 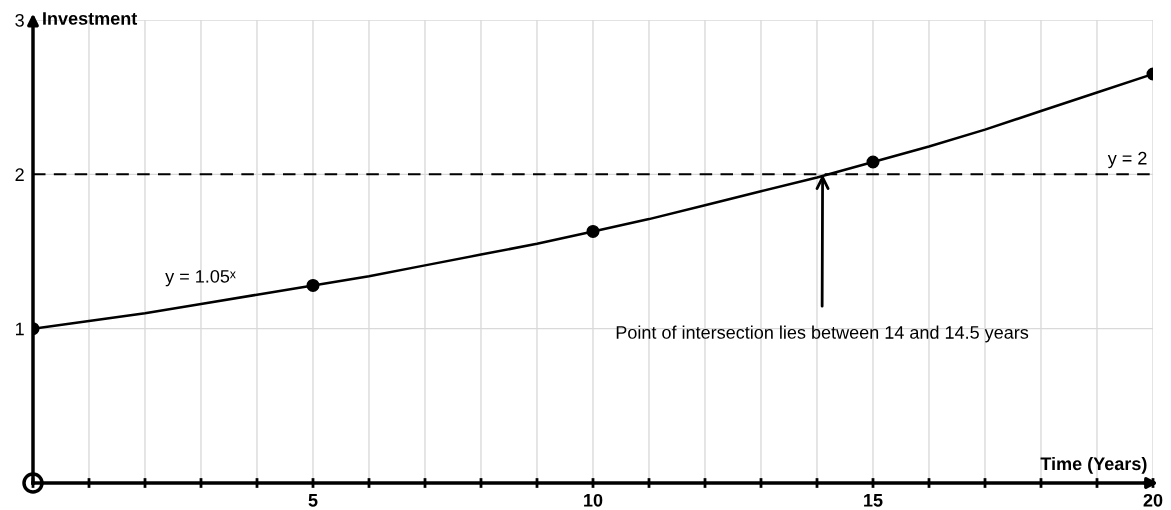 I want to click on x-tick-label: 5, so click(x=313, y=500).